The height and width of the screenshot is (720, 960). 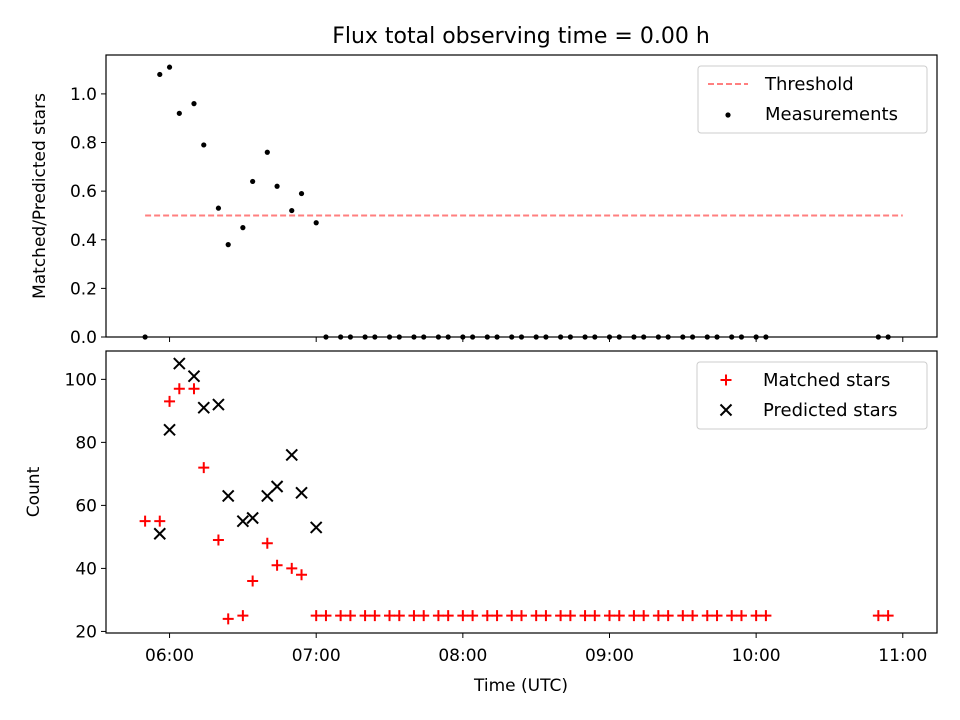 I want to click on top-legend-box, so click(x=812, y=99).